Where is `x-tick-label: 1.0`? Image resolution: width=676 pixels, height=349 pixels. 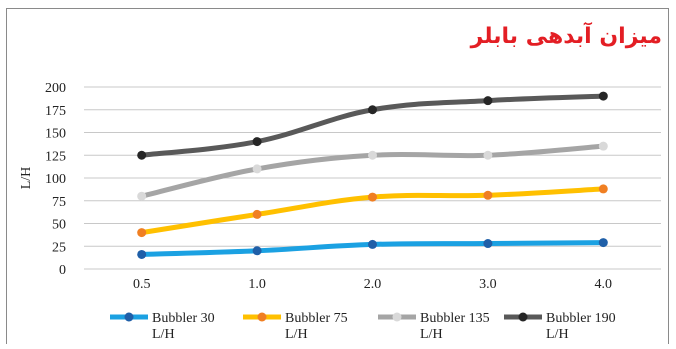
x-tick-label: 1.0 is located at coordinates (257, 284).